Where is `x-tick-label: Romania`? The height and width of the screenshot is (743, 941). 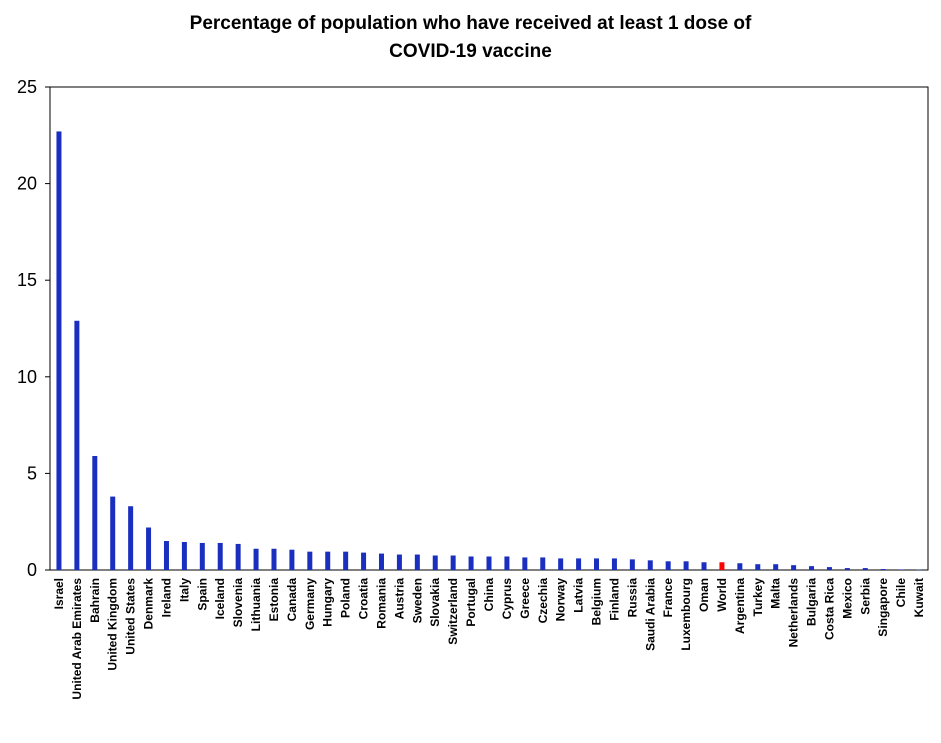 x-tick-label: Romania is located at coordinates (381, 603).